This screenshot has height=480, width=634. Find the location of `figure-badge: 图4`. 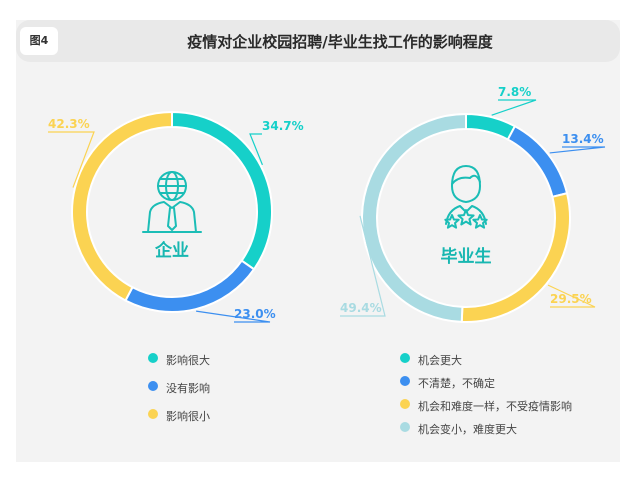

figure-badge: 图4 is located at coordinates (39, 41).